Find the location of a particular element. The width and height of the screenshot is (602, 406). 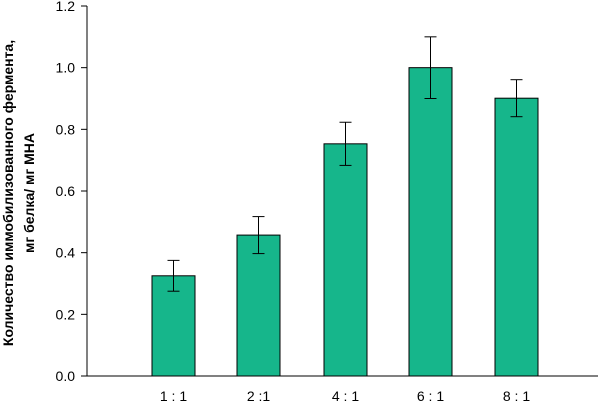

y-axis-ticks: 0.0 0.2 0.4 0.6 0.8 1.0 1.2 is located at coordinates (71, 192).